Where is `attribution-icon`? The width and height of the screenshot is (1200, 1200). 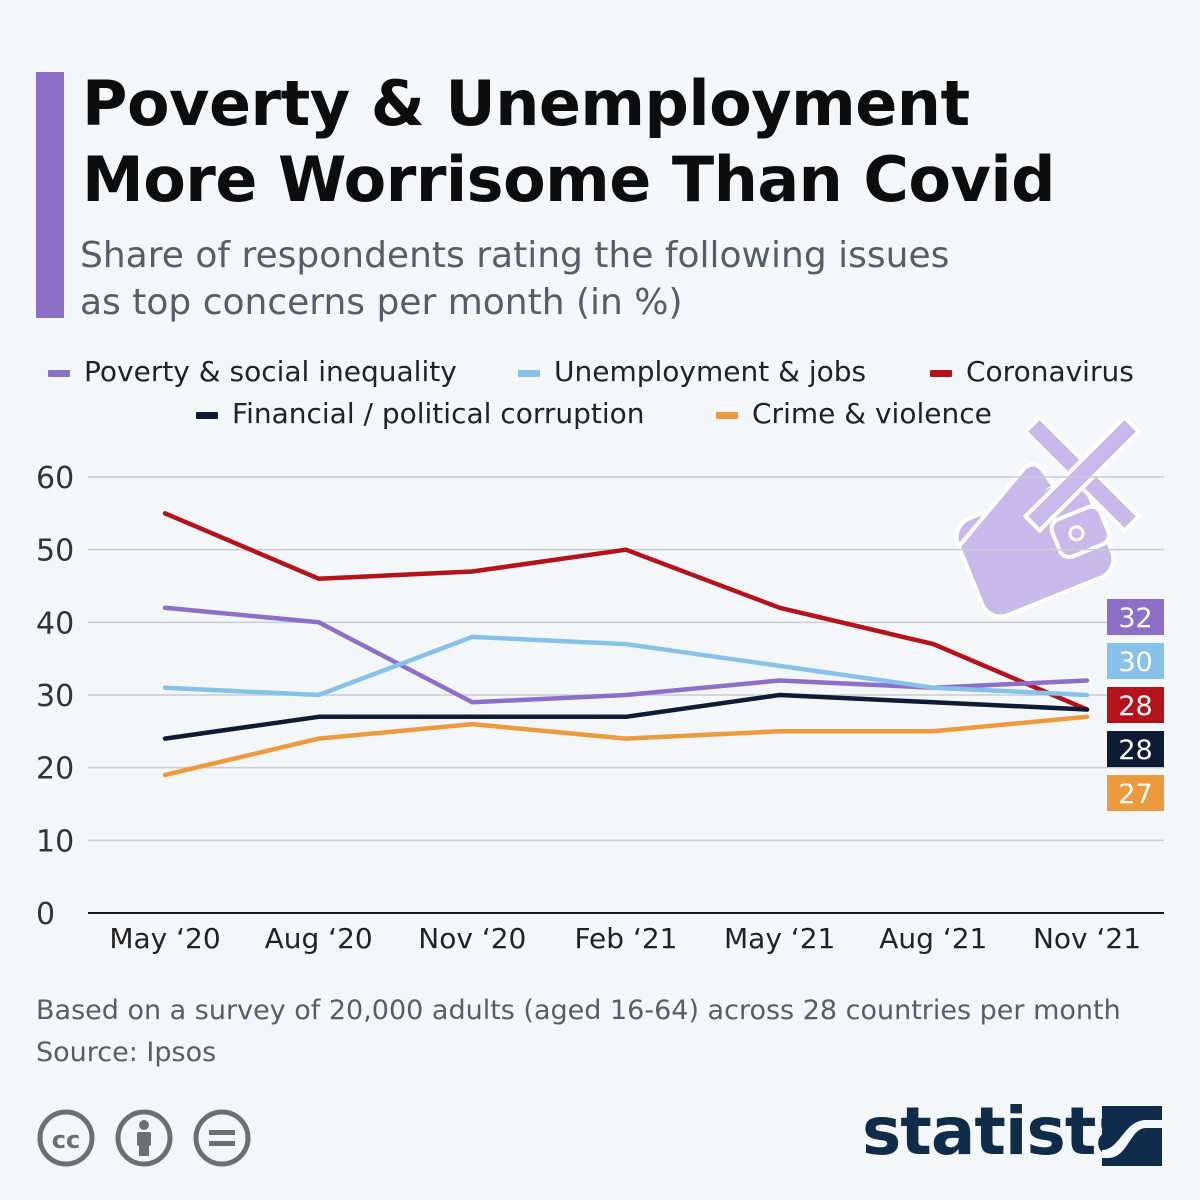 attribution-icon is located at coordinates (144, 1138).